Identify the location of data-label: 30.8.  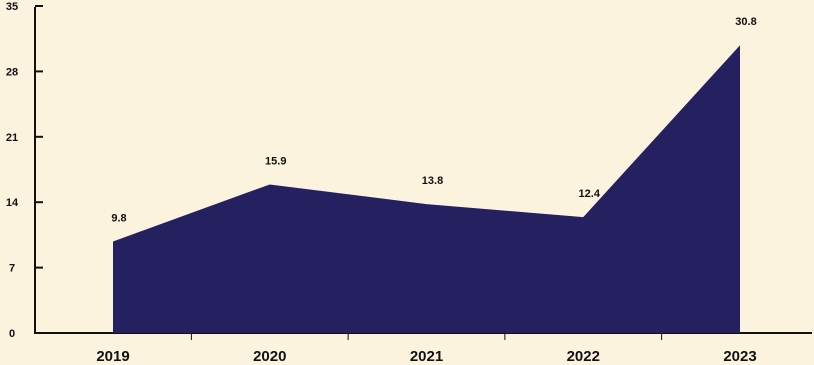
(745, 22).